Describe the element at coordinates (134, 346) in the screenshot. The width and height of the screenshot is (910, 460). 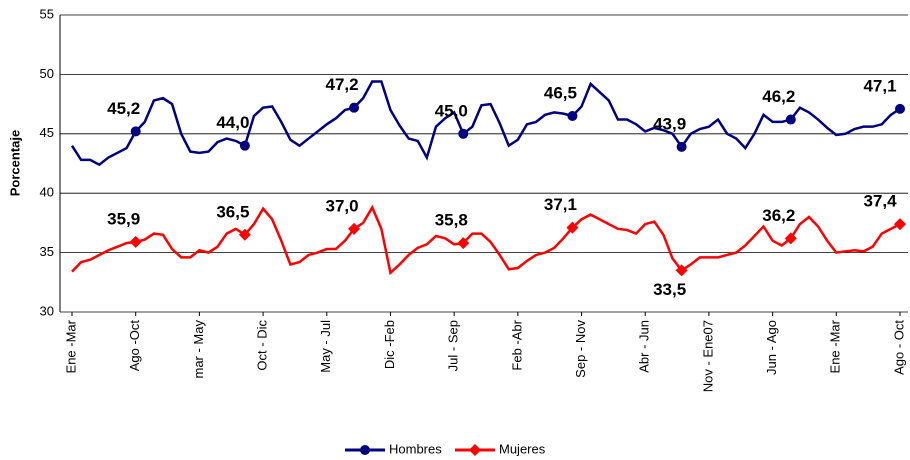
I see `x-tick-label: Ago -Oct` at that location.